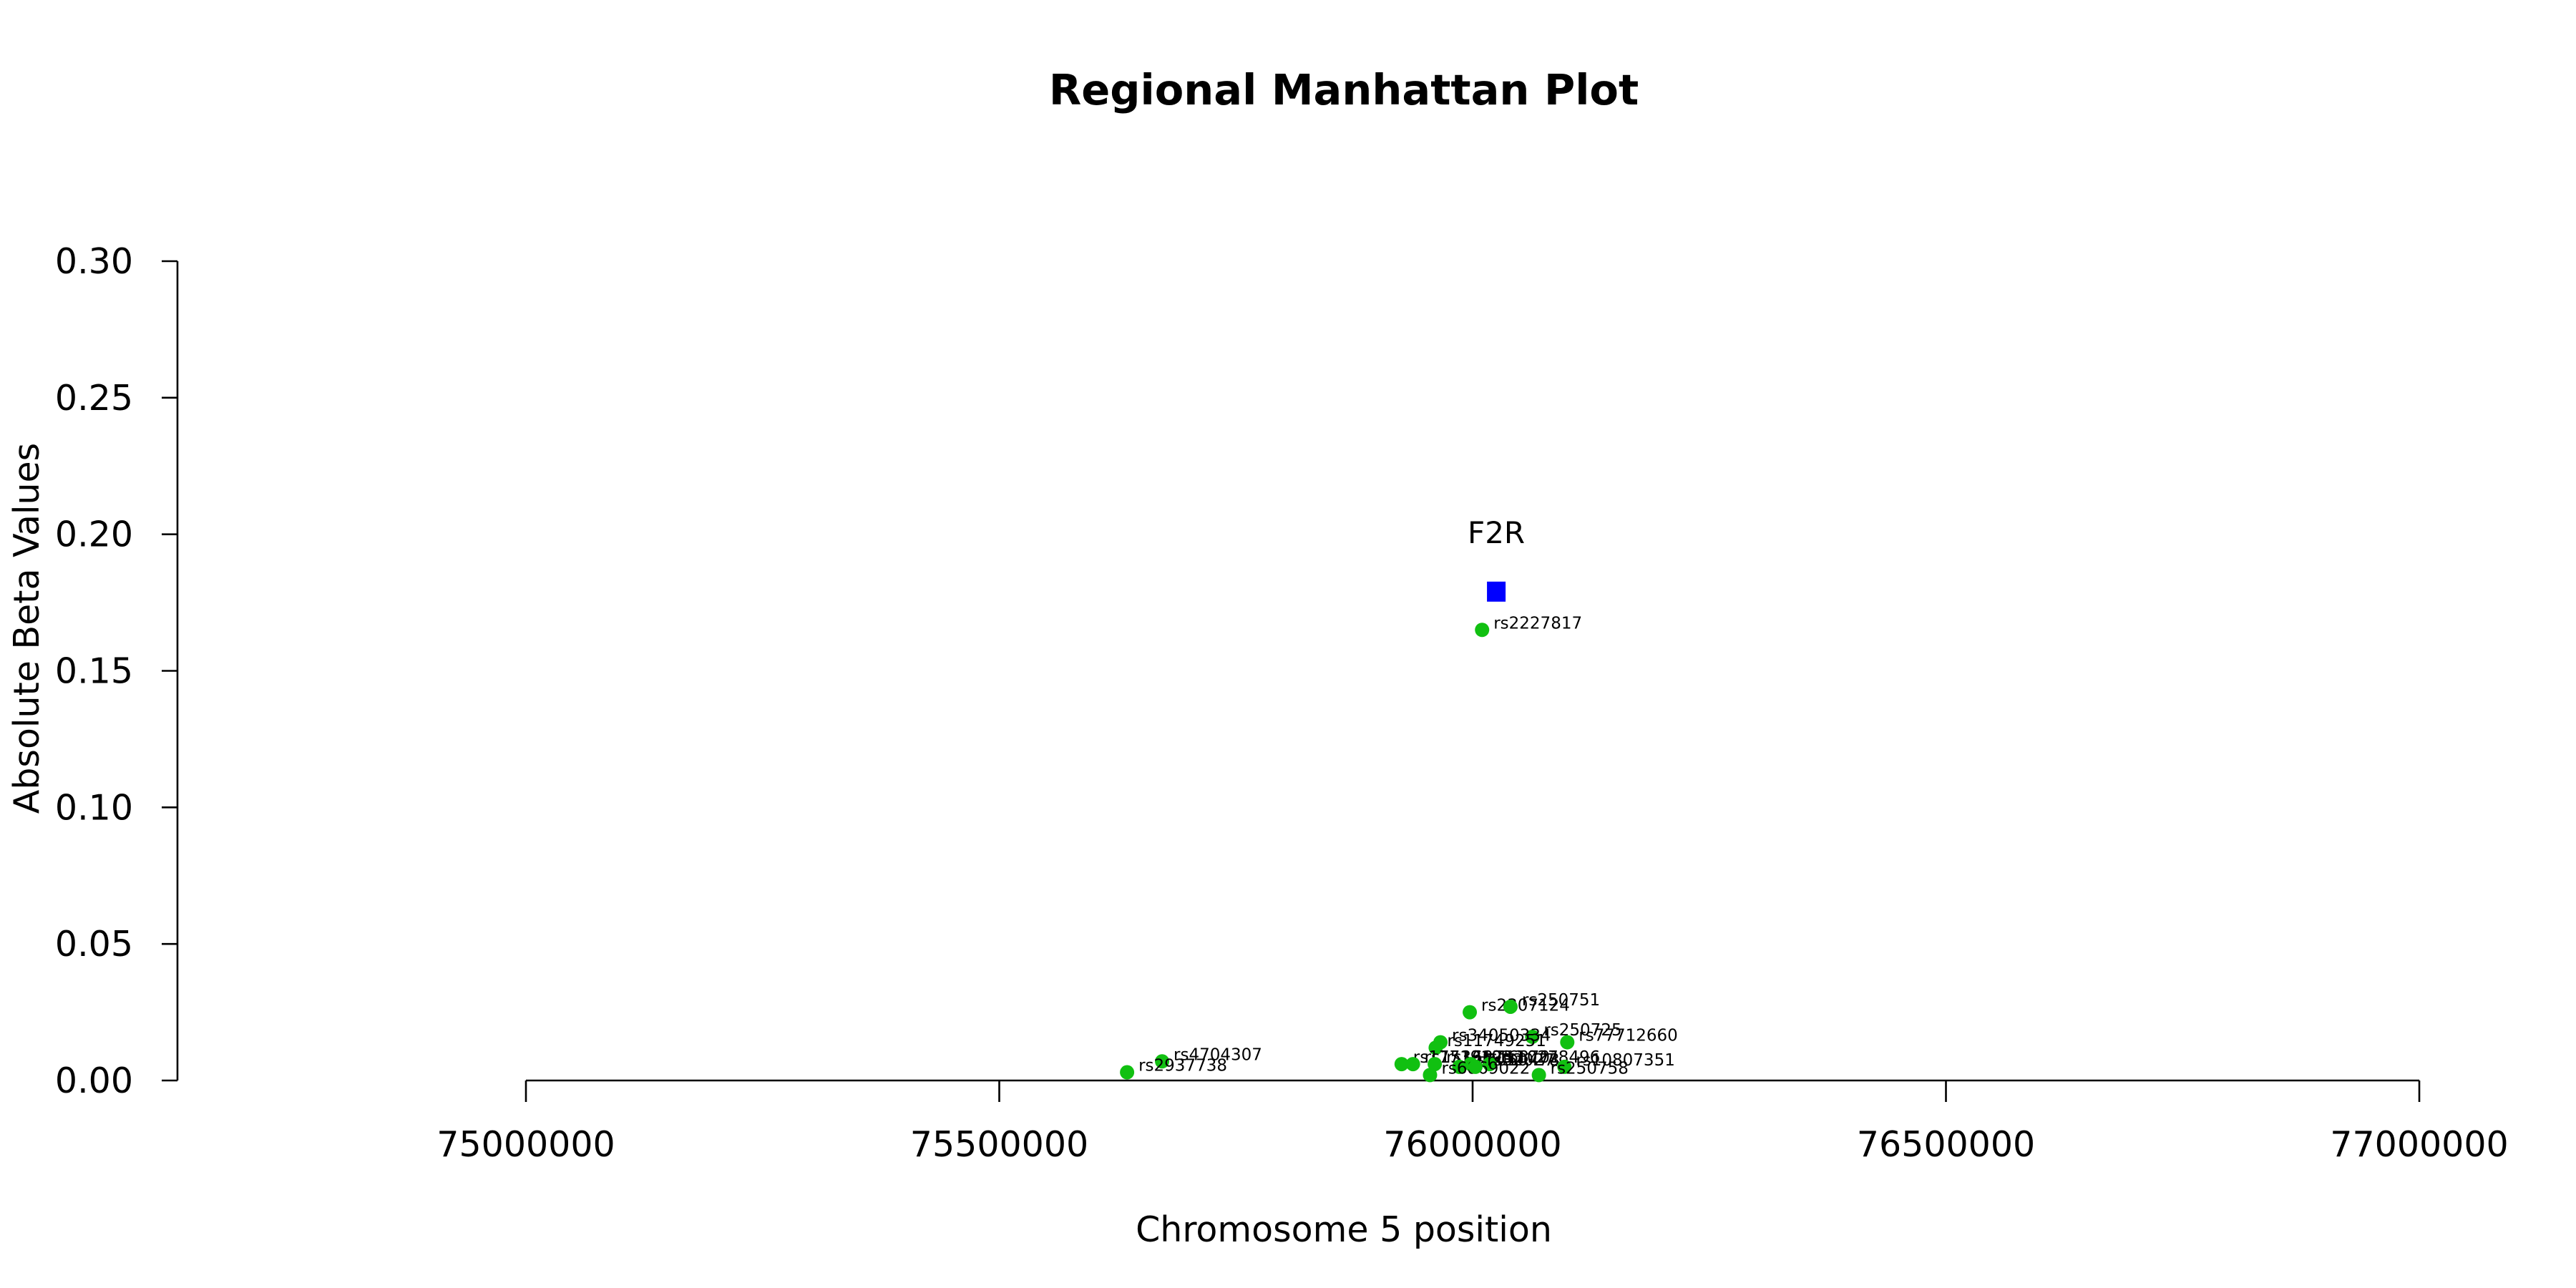 The height and width of the screenshot is (1288, 2576). I want to click on x-tick-label: 77000000, so click(2419, 1144).